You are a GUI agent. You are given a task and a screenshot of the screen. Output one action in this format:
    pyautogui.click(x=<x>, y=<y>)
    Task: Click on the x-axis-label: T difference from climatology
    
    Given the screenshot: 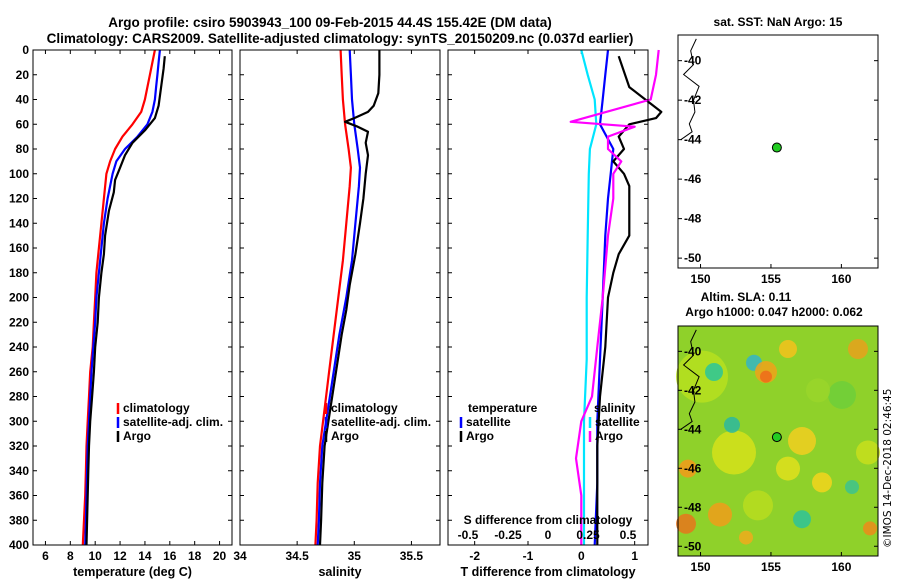 What is the action you would take?
    pyautogui.click(x=547, y=572)
    